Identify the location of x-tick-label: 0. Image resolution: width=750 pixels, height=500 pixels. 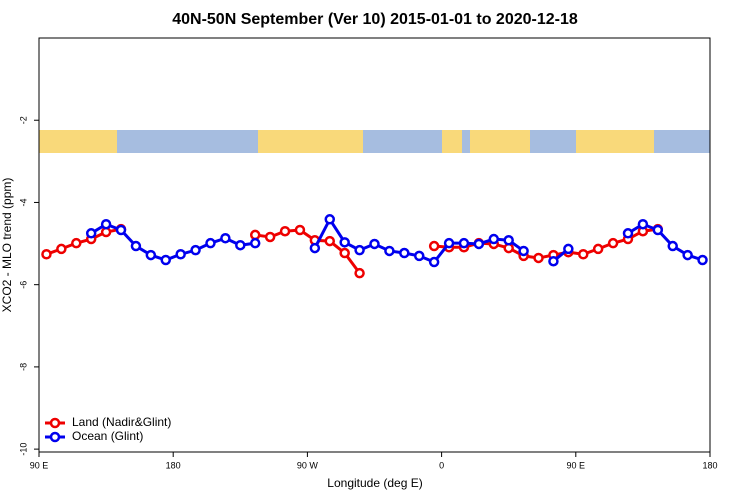
(441, 465).